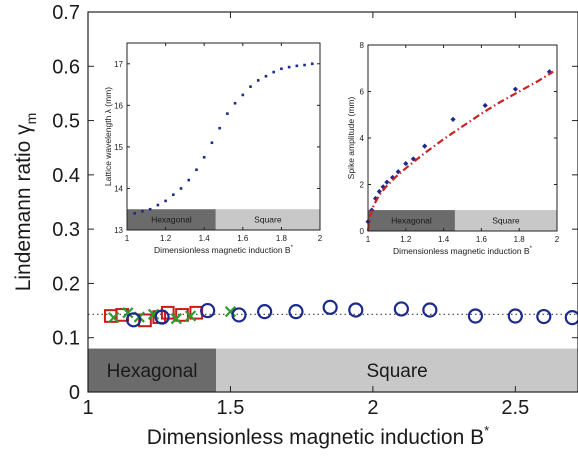 The image size is (578, 464). I want to click on y-axis-label: Lindemann ratio γm, so click(25, 202).